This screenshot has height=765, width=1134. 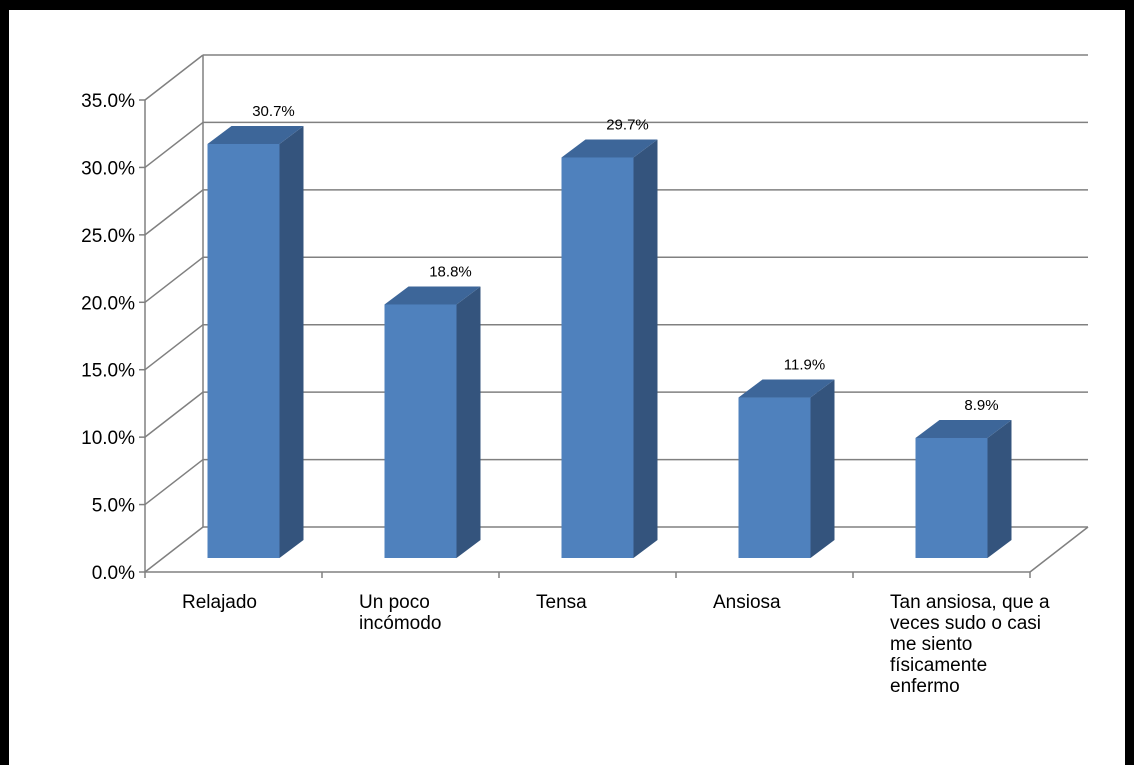 What do you see at coordinates (400, 613) in the screenshot?
I see `category-label: Un poco incómodo` at bounding box center [400, 613].